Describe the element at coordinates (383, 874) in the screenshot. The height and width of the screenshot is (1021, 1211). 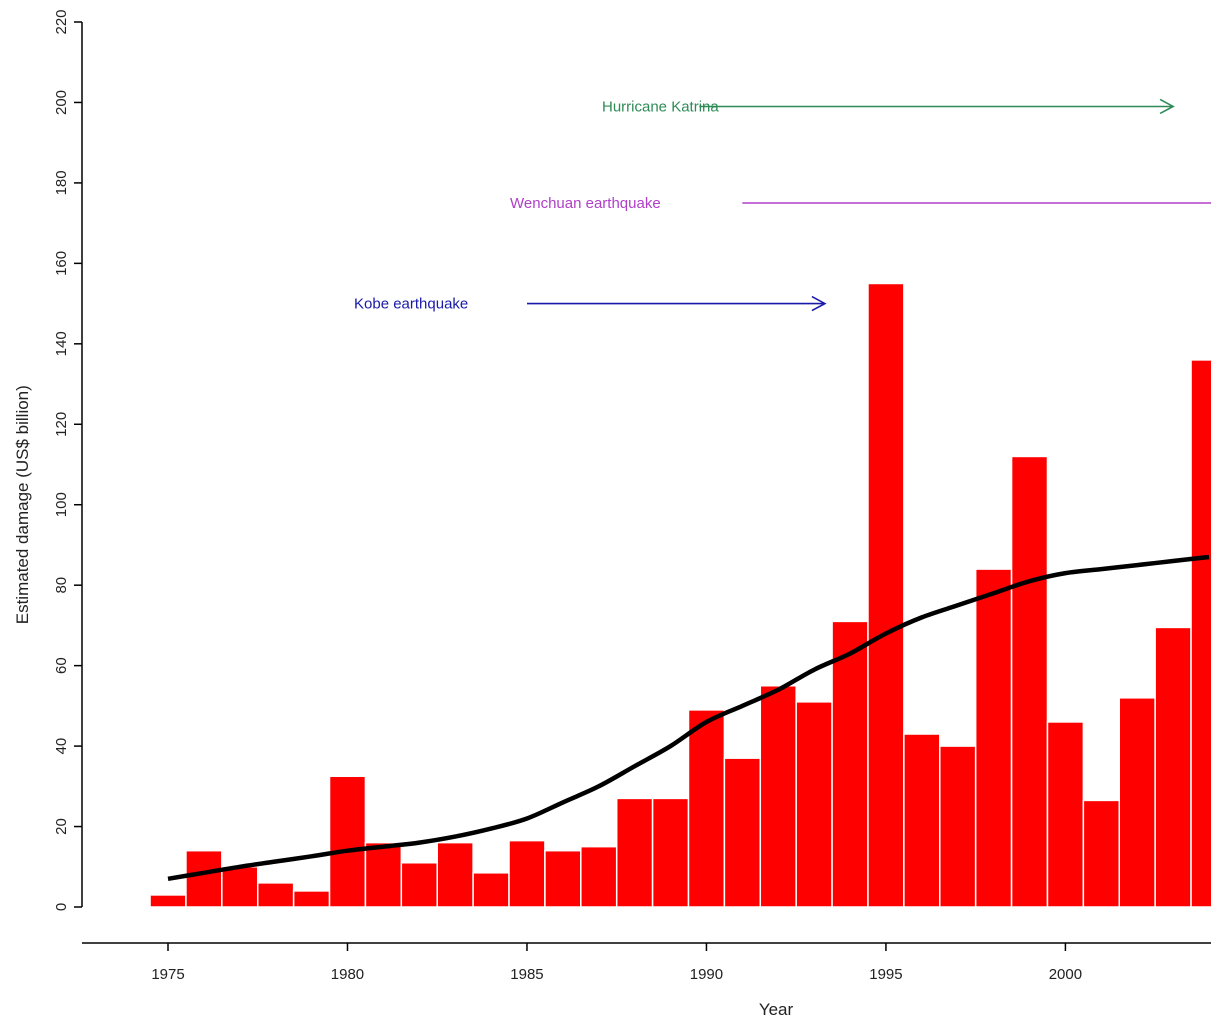
I see `bar-1981` at that location.